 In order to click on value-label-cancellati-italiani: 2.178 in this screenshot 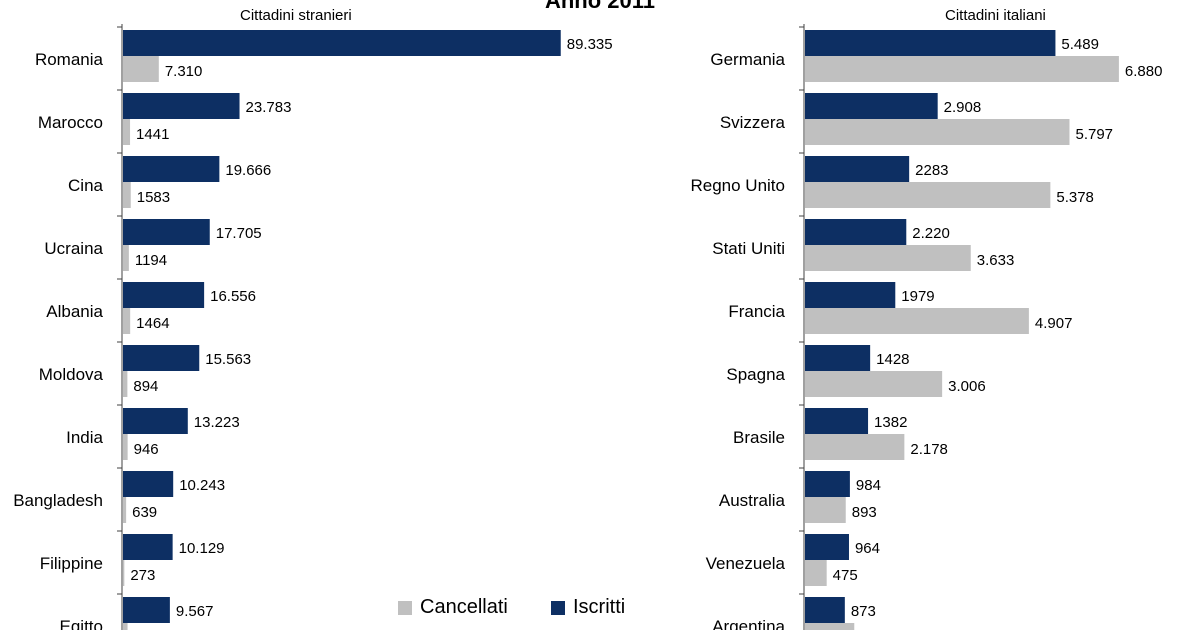, I will do `click(929, 449)`.